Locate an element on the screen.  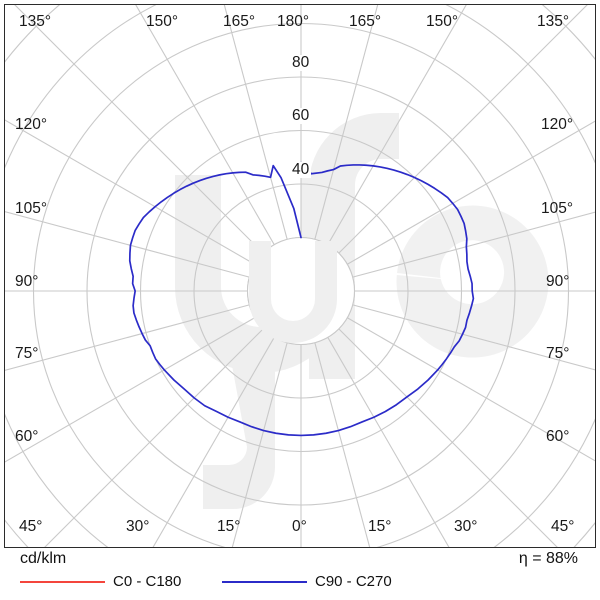
angle-label-left-135: 135° is located at coordinates (35, 21).